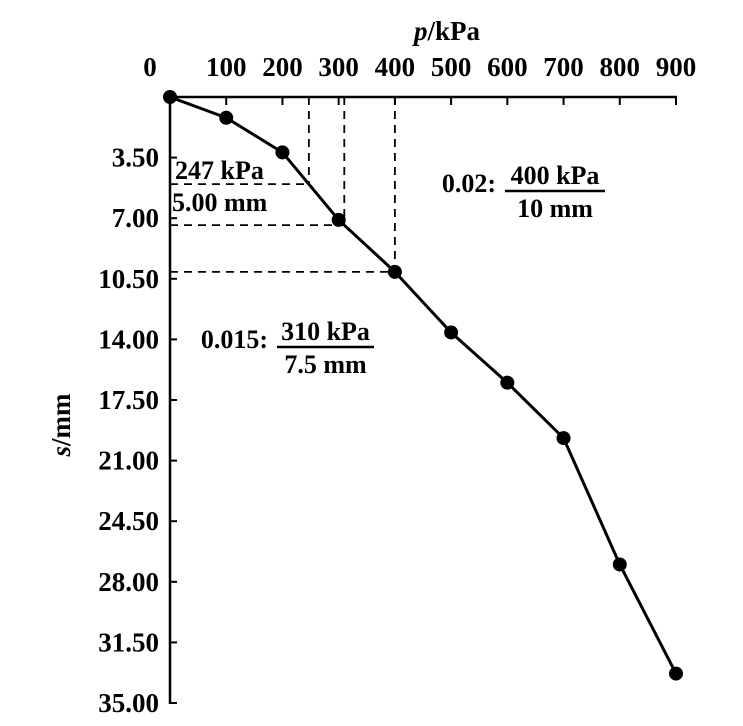 This screenshot has height=726, width=743. Describe the element at coordinates (219, 170) in the screenshot. I see `annotation-numerator: 247 kPa` at that location.